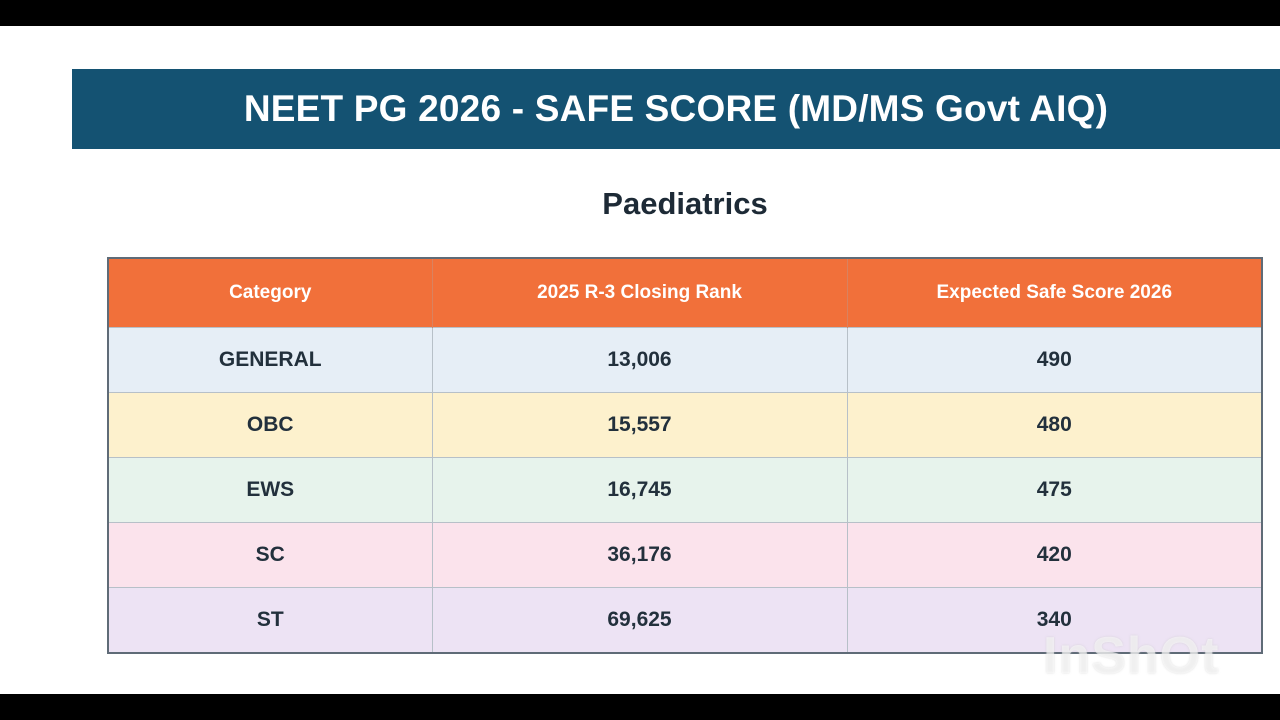  What do you see at coordinates (640, 293) in the screenshot?
I see `column-header-closing-rank: 2025 R-3 Closing Rank` at bounding box center [640, 293].